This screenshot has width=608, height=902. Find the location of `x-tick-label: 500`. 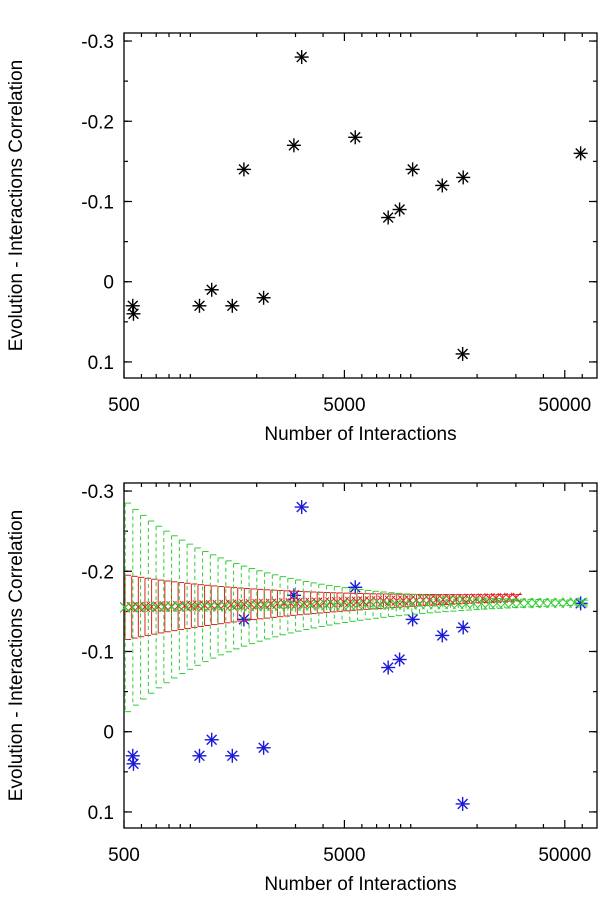

x-tick-label: 500 is located at coordinates (124, 405).